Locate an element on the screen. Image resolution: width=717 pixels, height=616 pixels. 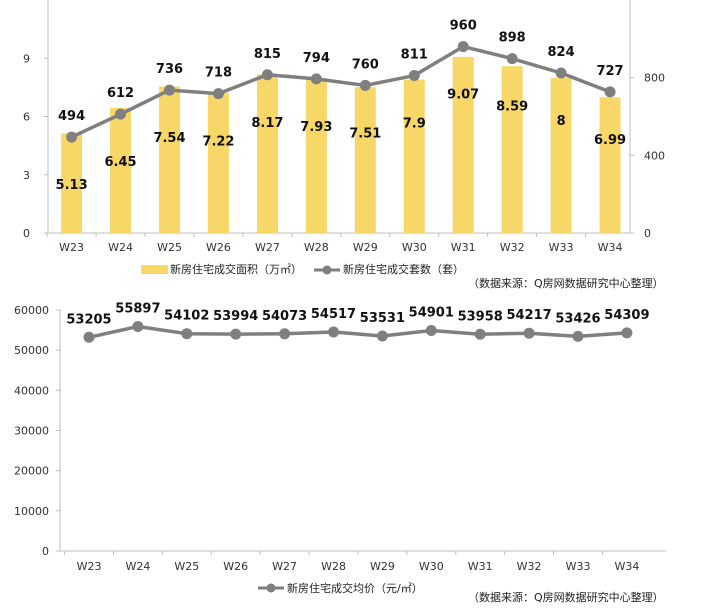
line-data-label: 824 is located at coordinates (561, 52).